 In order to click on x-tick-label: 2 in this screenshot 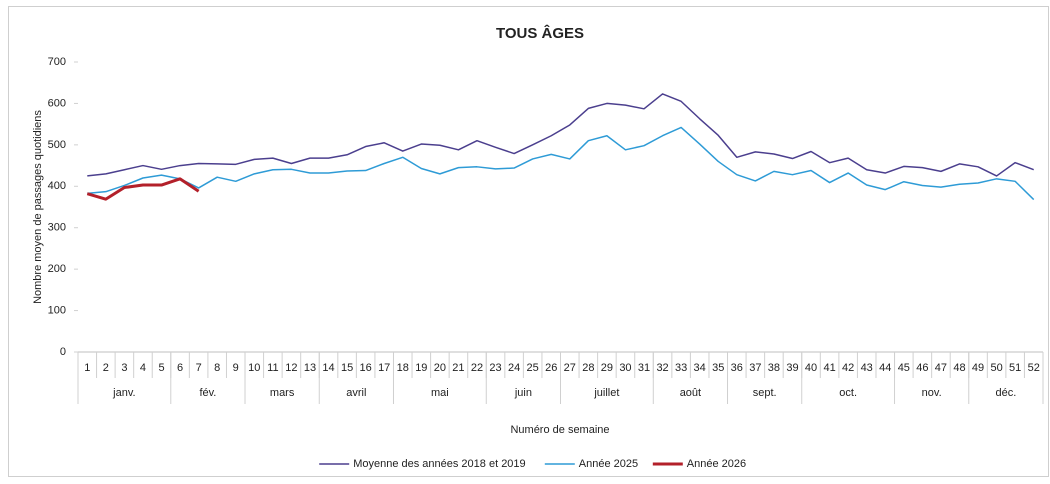, I will do `click(106, 368)`.